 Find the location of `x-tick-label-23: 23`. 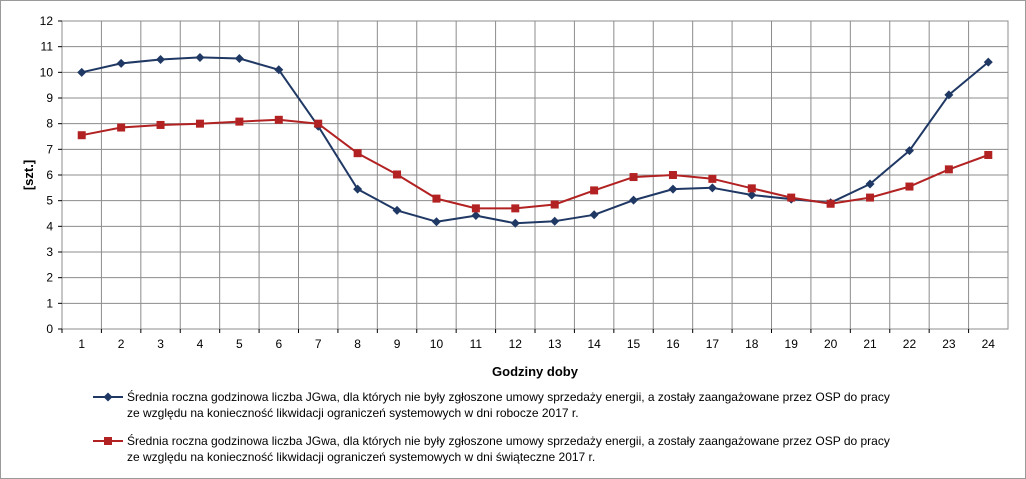

x-tick-label-23: 23 is located at coordinates (949, 344).